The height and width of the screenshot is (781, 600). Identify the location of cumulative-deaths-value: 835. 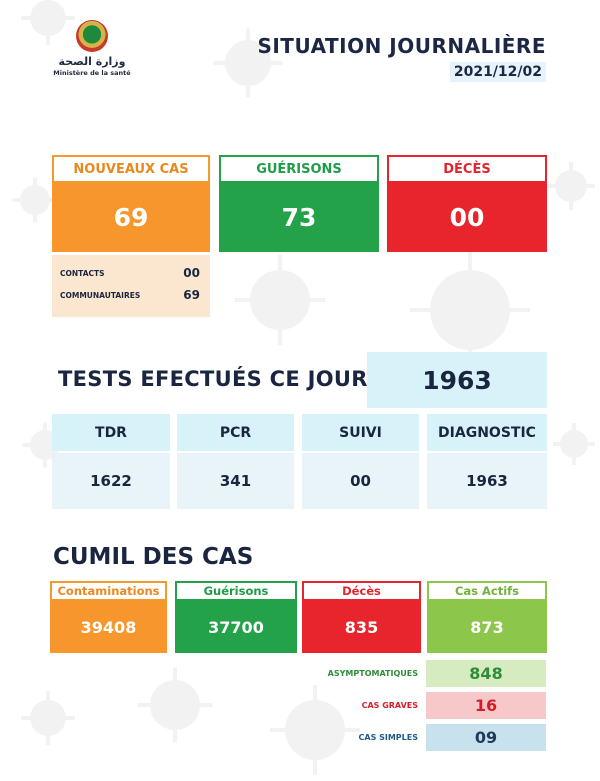
(361, 627).